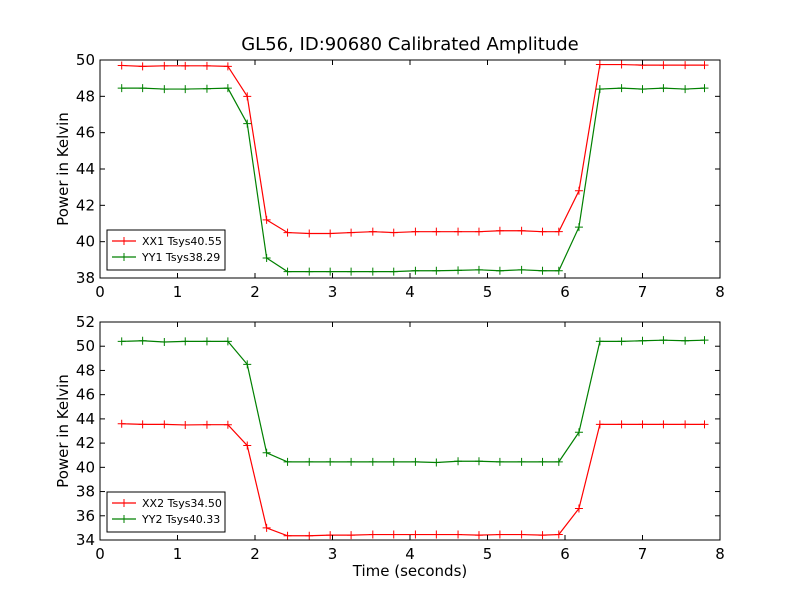  Describe the element at coordinates (85, 370) in the screenshot. I see `y-tick-label: 48` at that location.